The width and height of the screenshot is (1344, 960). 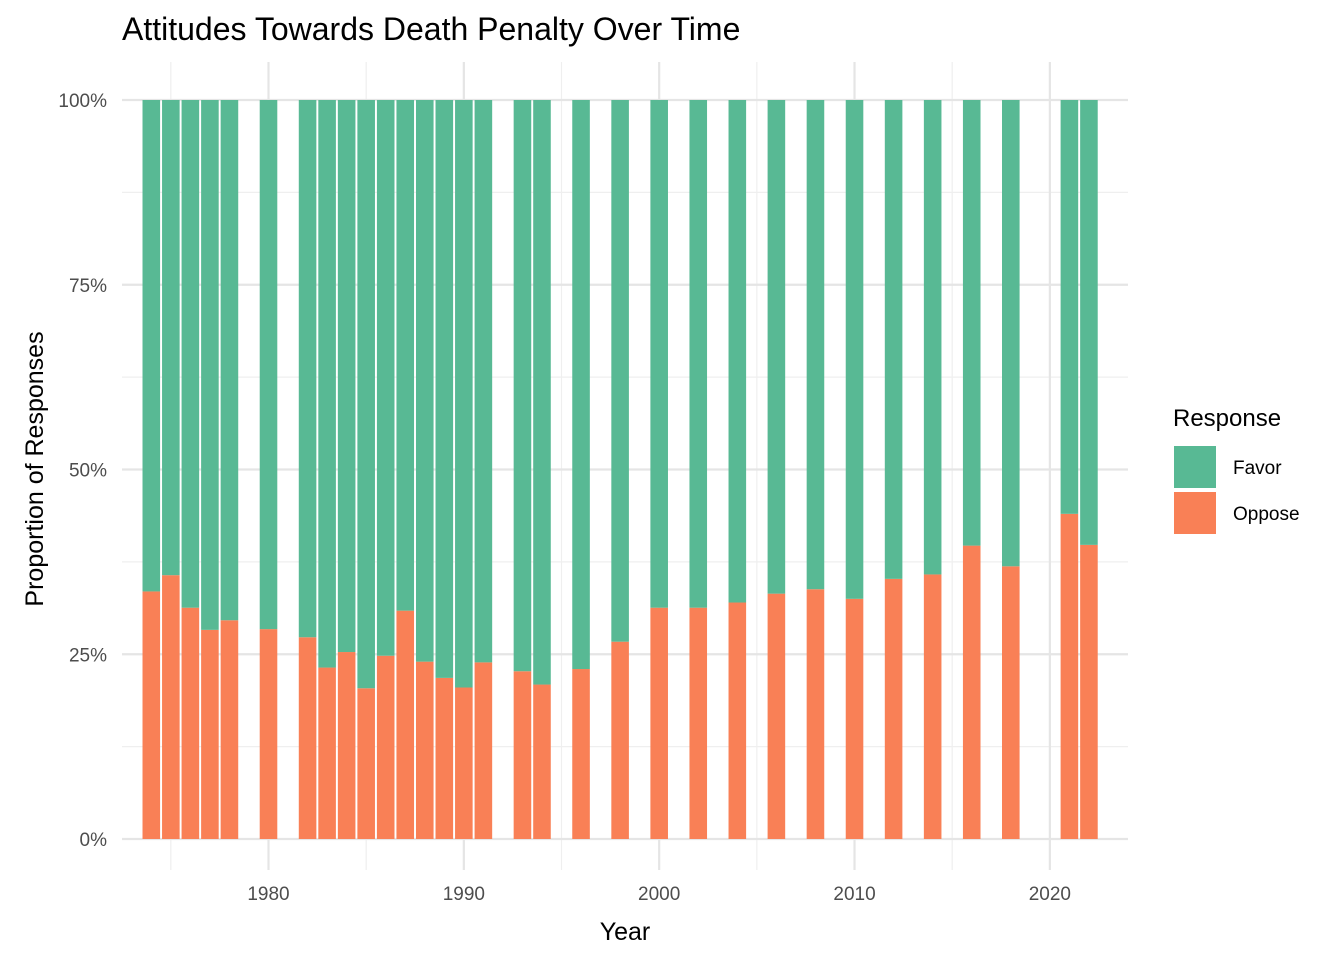 What do you see at coordinates (171, 707) in the screenshot?
I see `bar-oppose-1975` at bounding box center [171, 707].